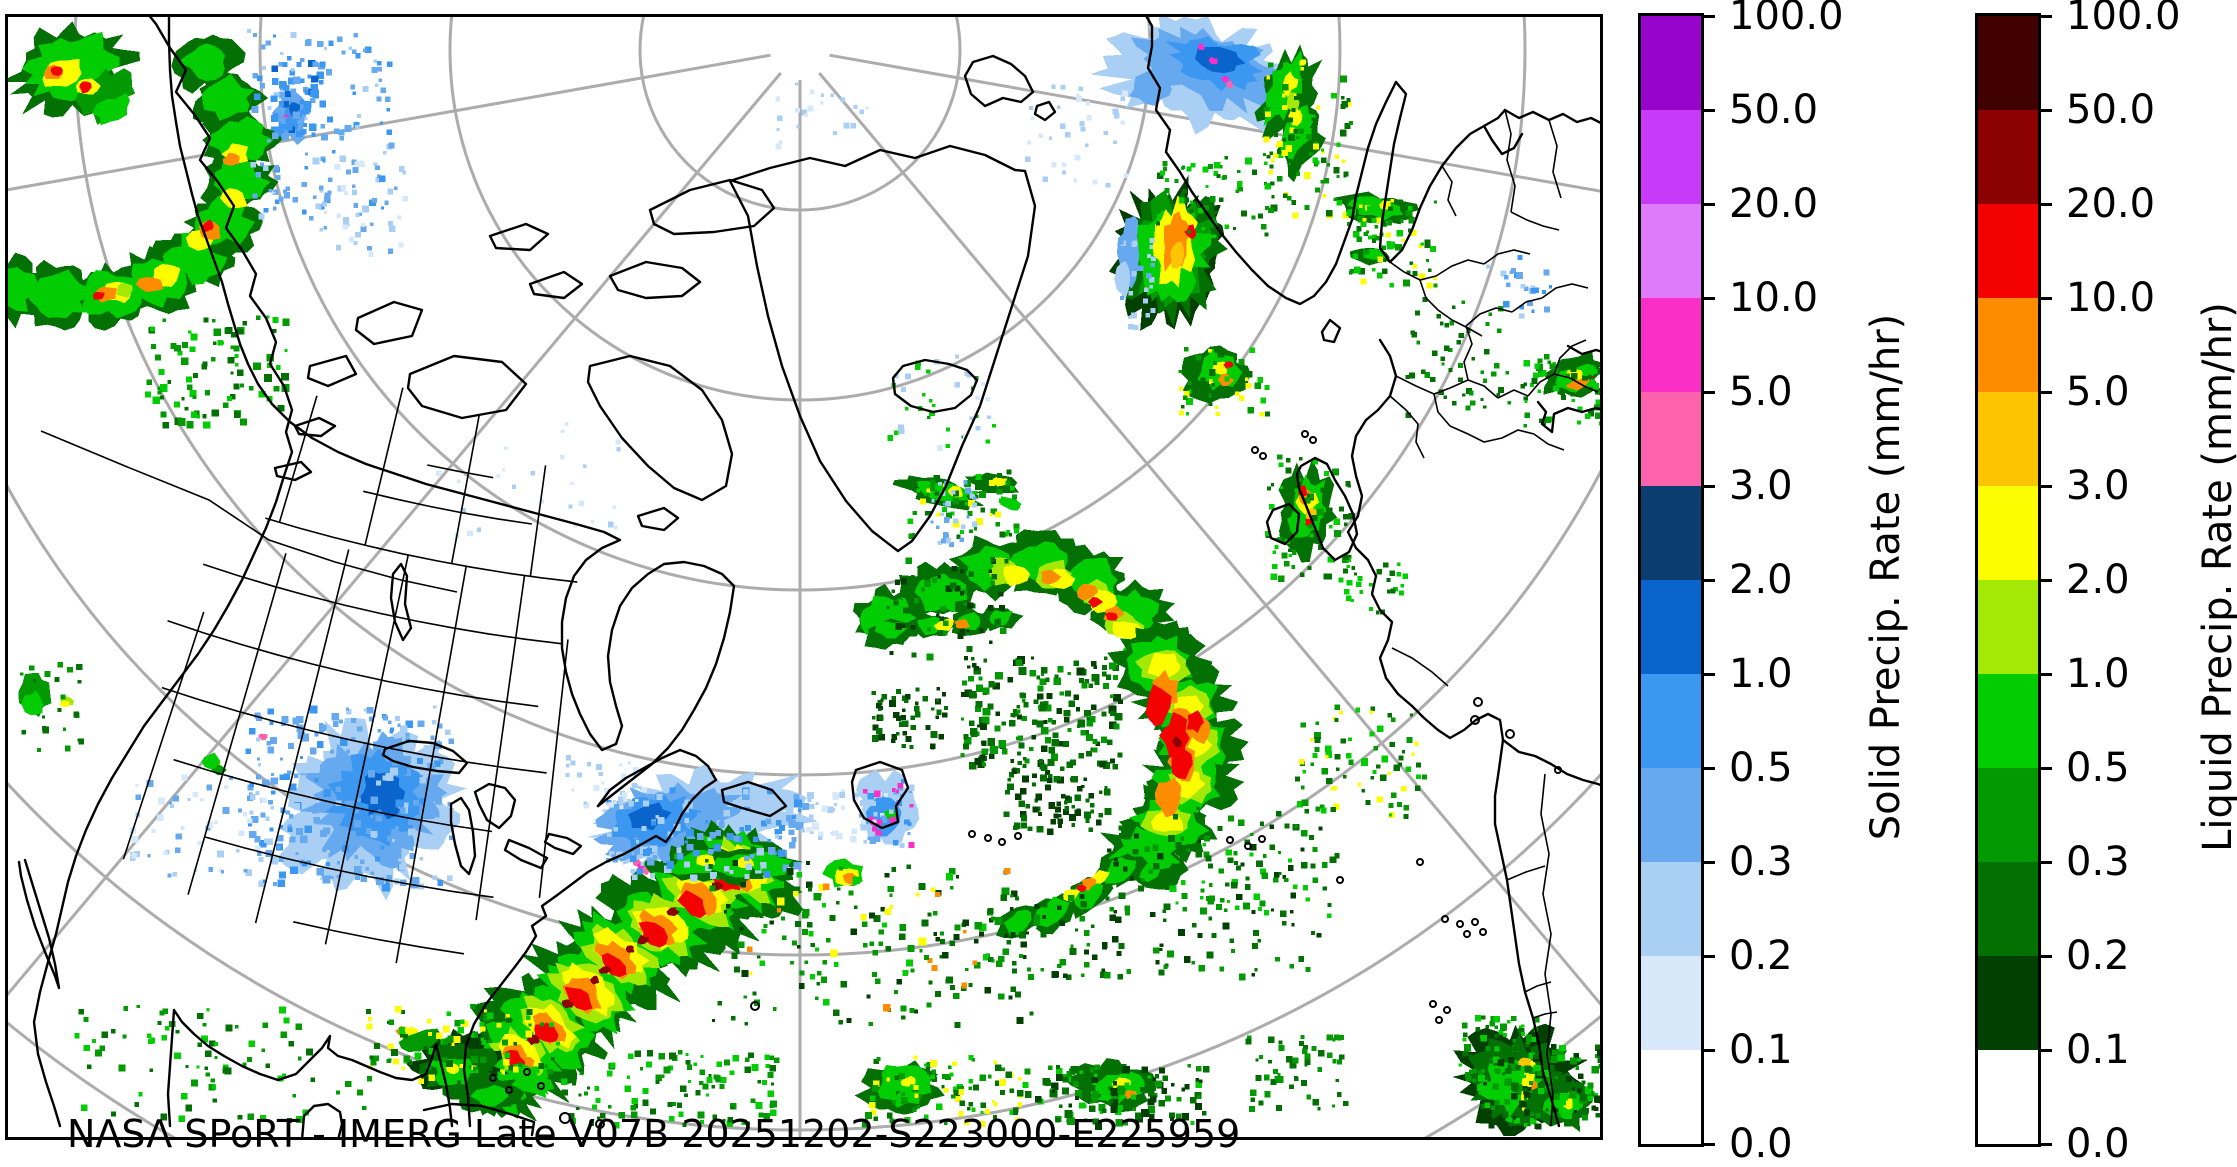 The width and height of the screenshot is (2237, 1167). What do you see at coordinates (1886, 577) in the screenshot?
I see `solid-colorbar-title: Solid Precip. Rate (mm/hr)` at bounding box center [1886, 577].